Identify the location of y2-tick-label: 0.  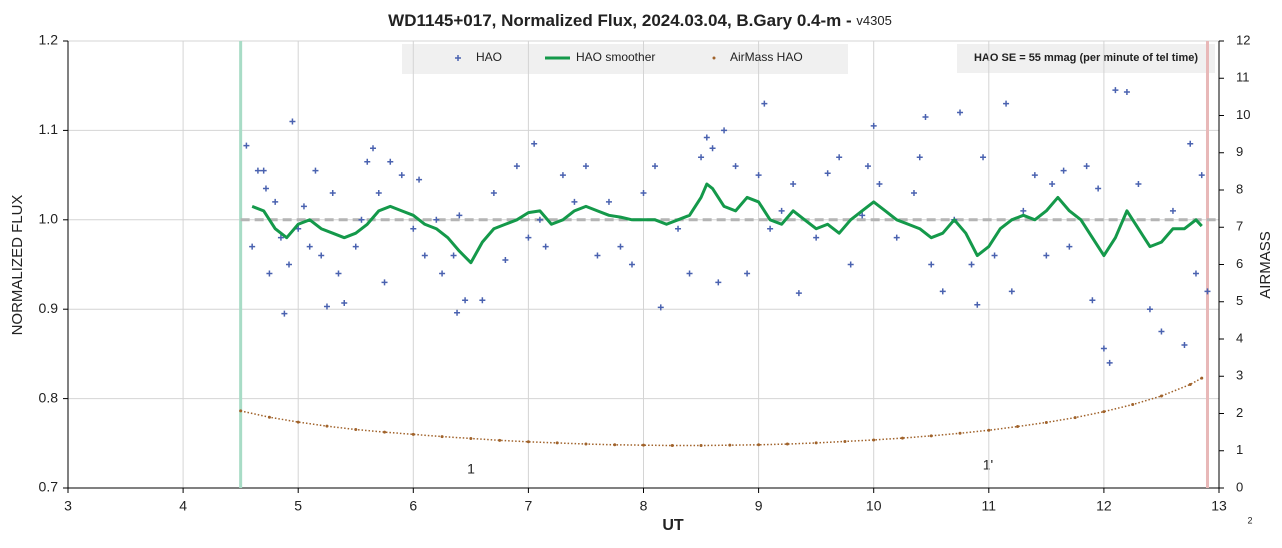
(1239, 486).